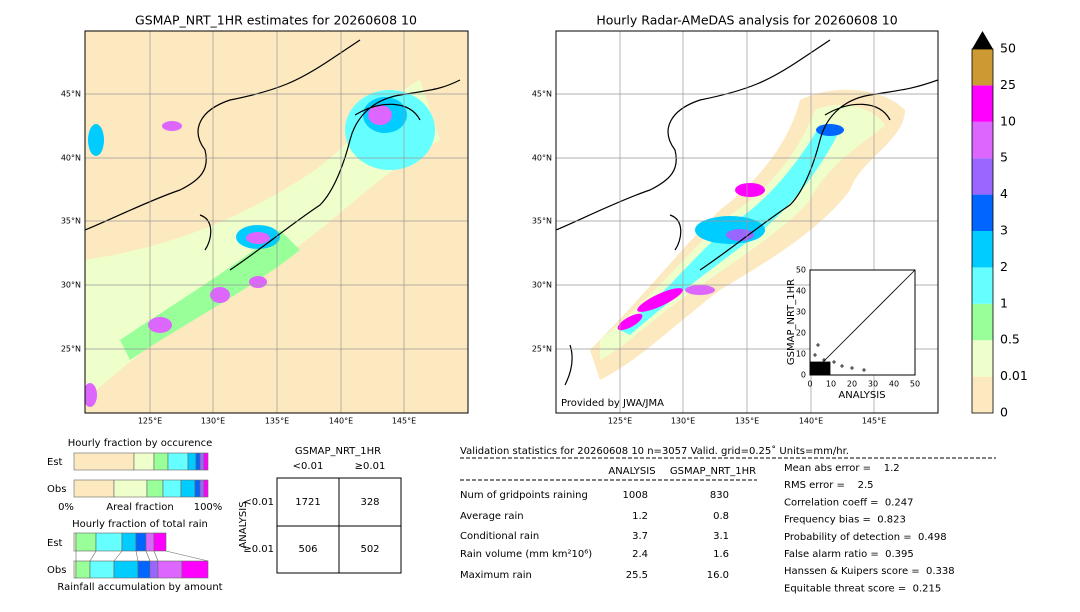 The width and height of the screenshot is (1080, 612). Describe the element at coordinates (369, 549) in the screenshot. I see `cell: 502` at that location.